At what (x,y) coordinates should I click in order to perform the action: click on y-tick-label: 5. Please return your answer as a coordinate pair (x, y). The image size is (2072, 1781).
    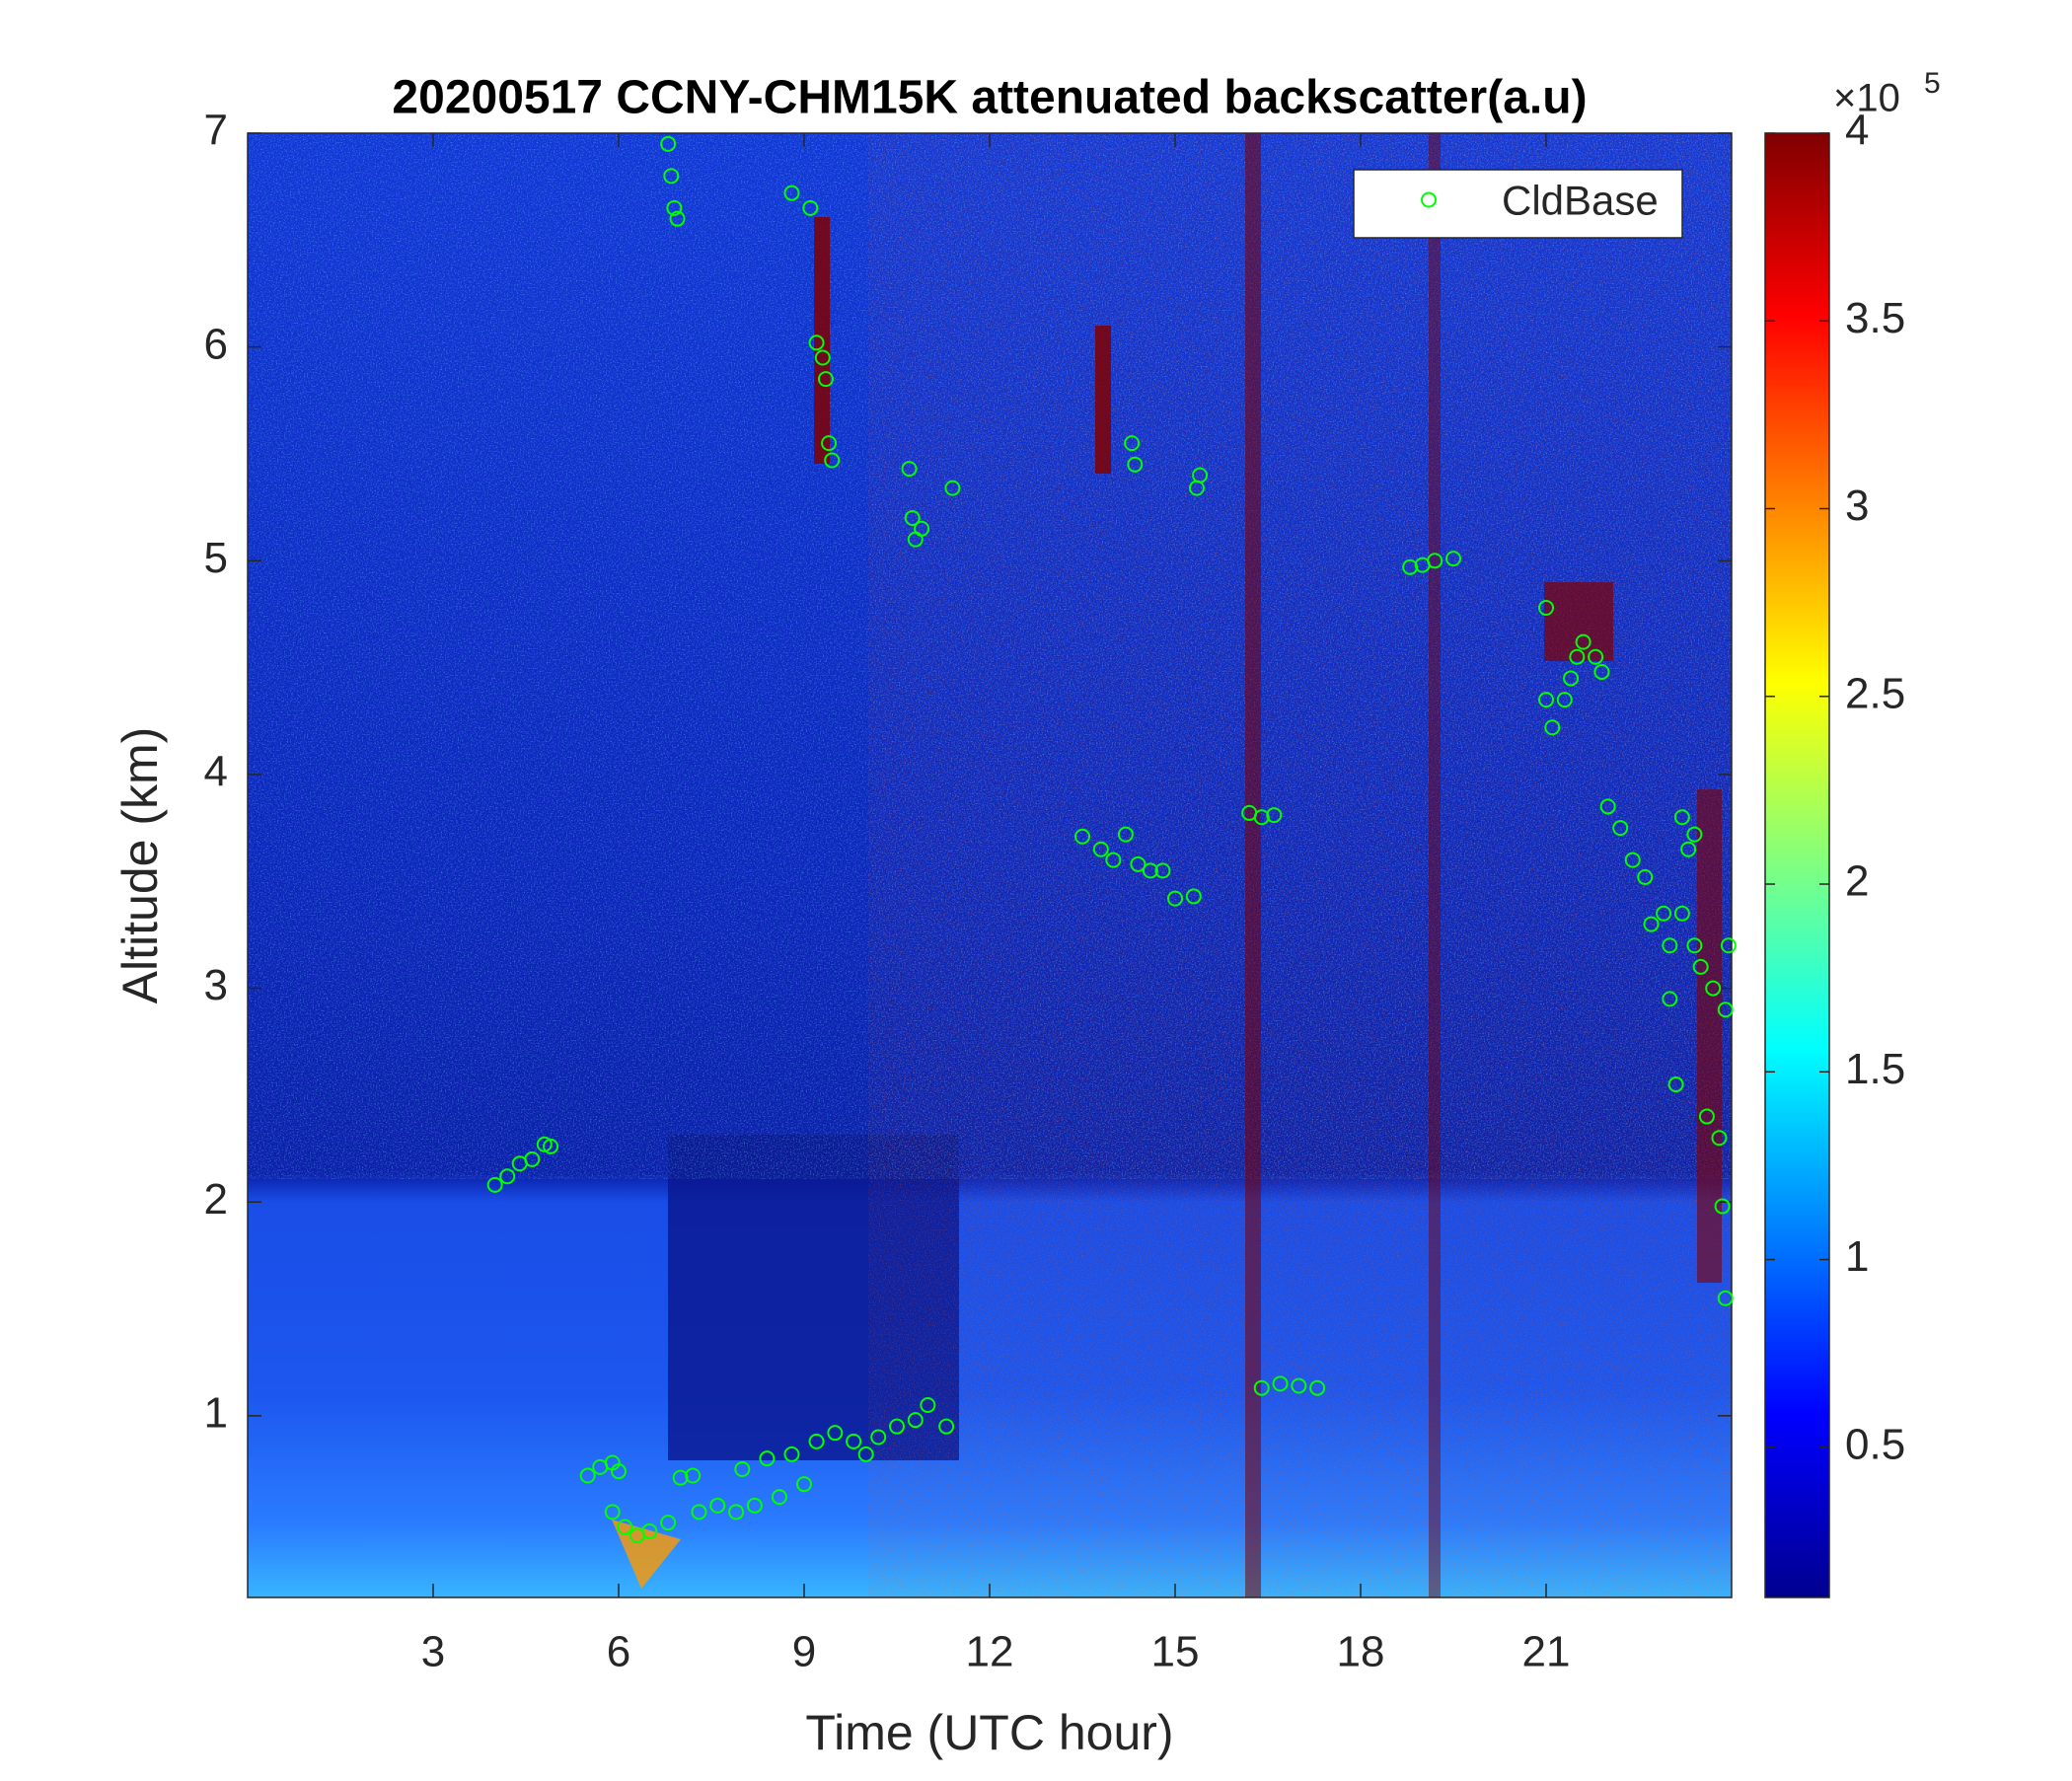
    Looking at the image, I should click on (216, 558).